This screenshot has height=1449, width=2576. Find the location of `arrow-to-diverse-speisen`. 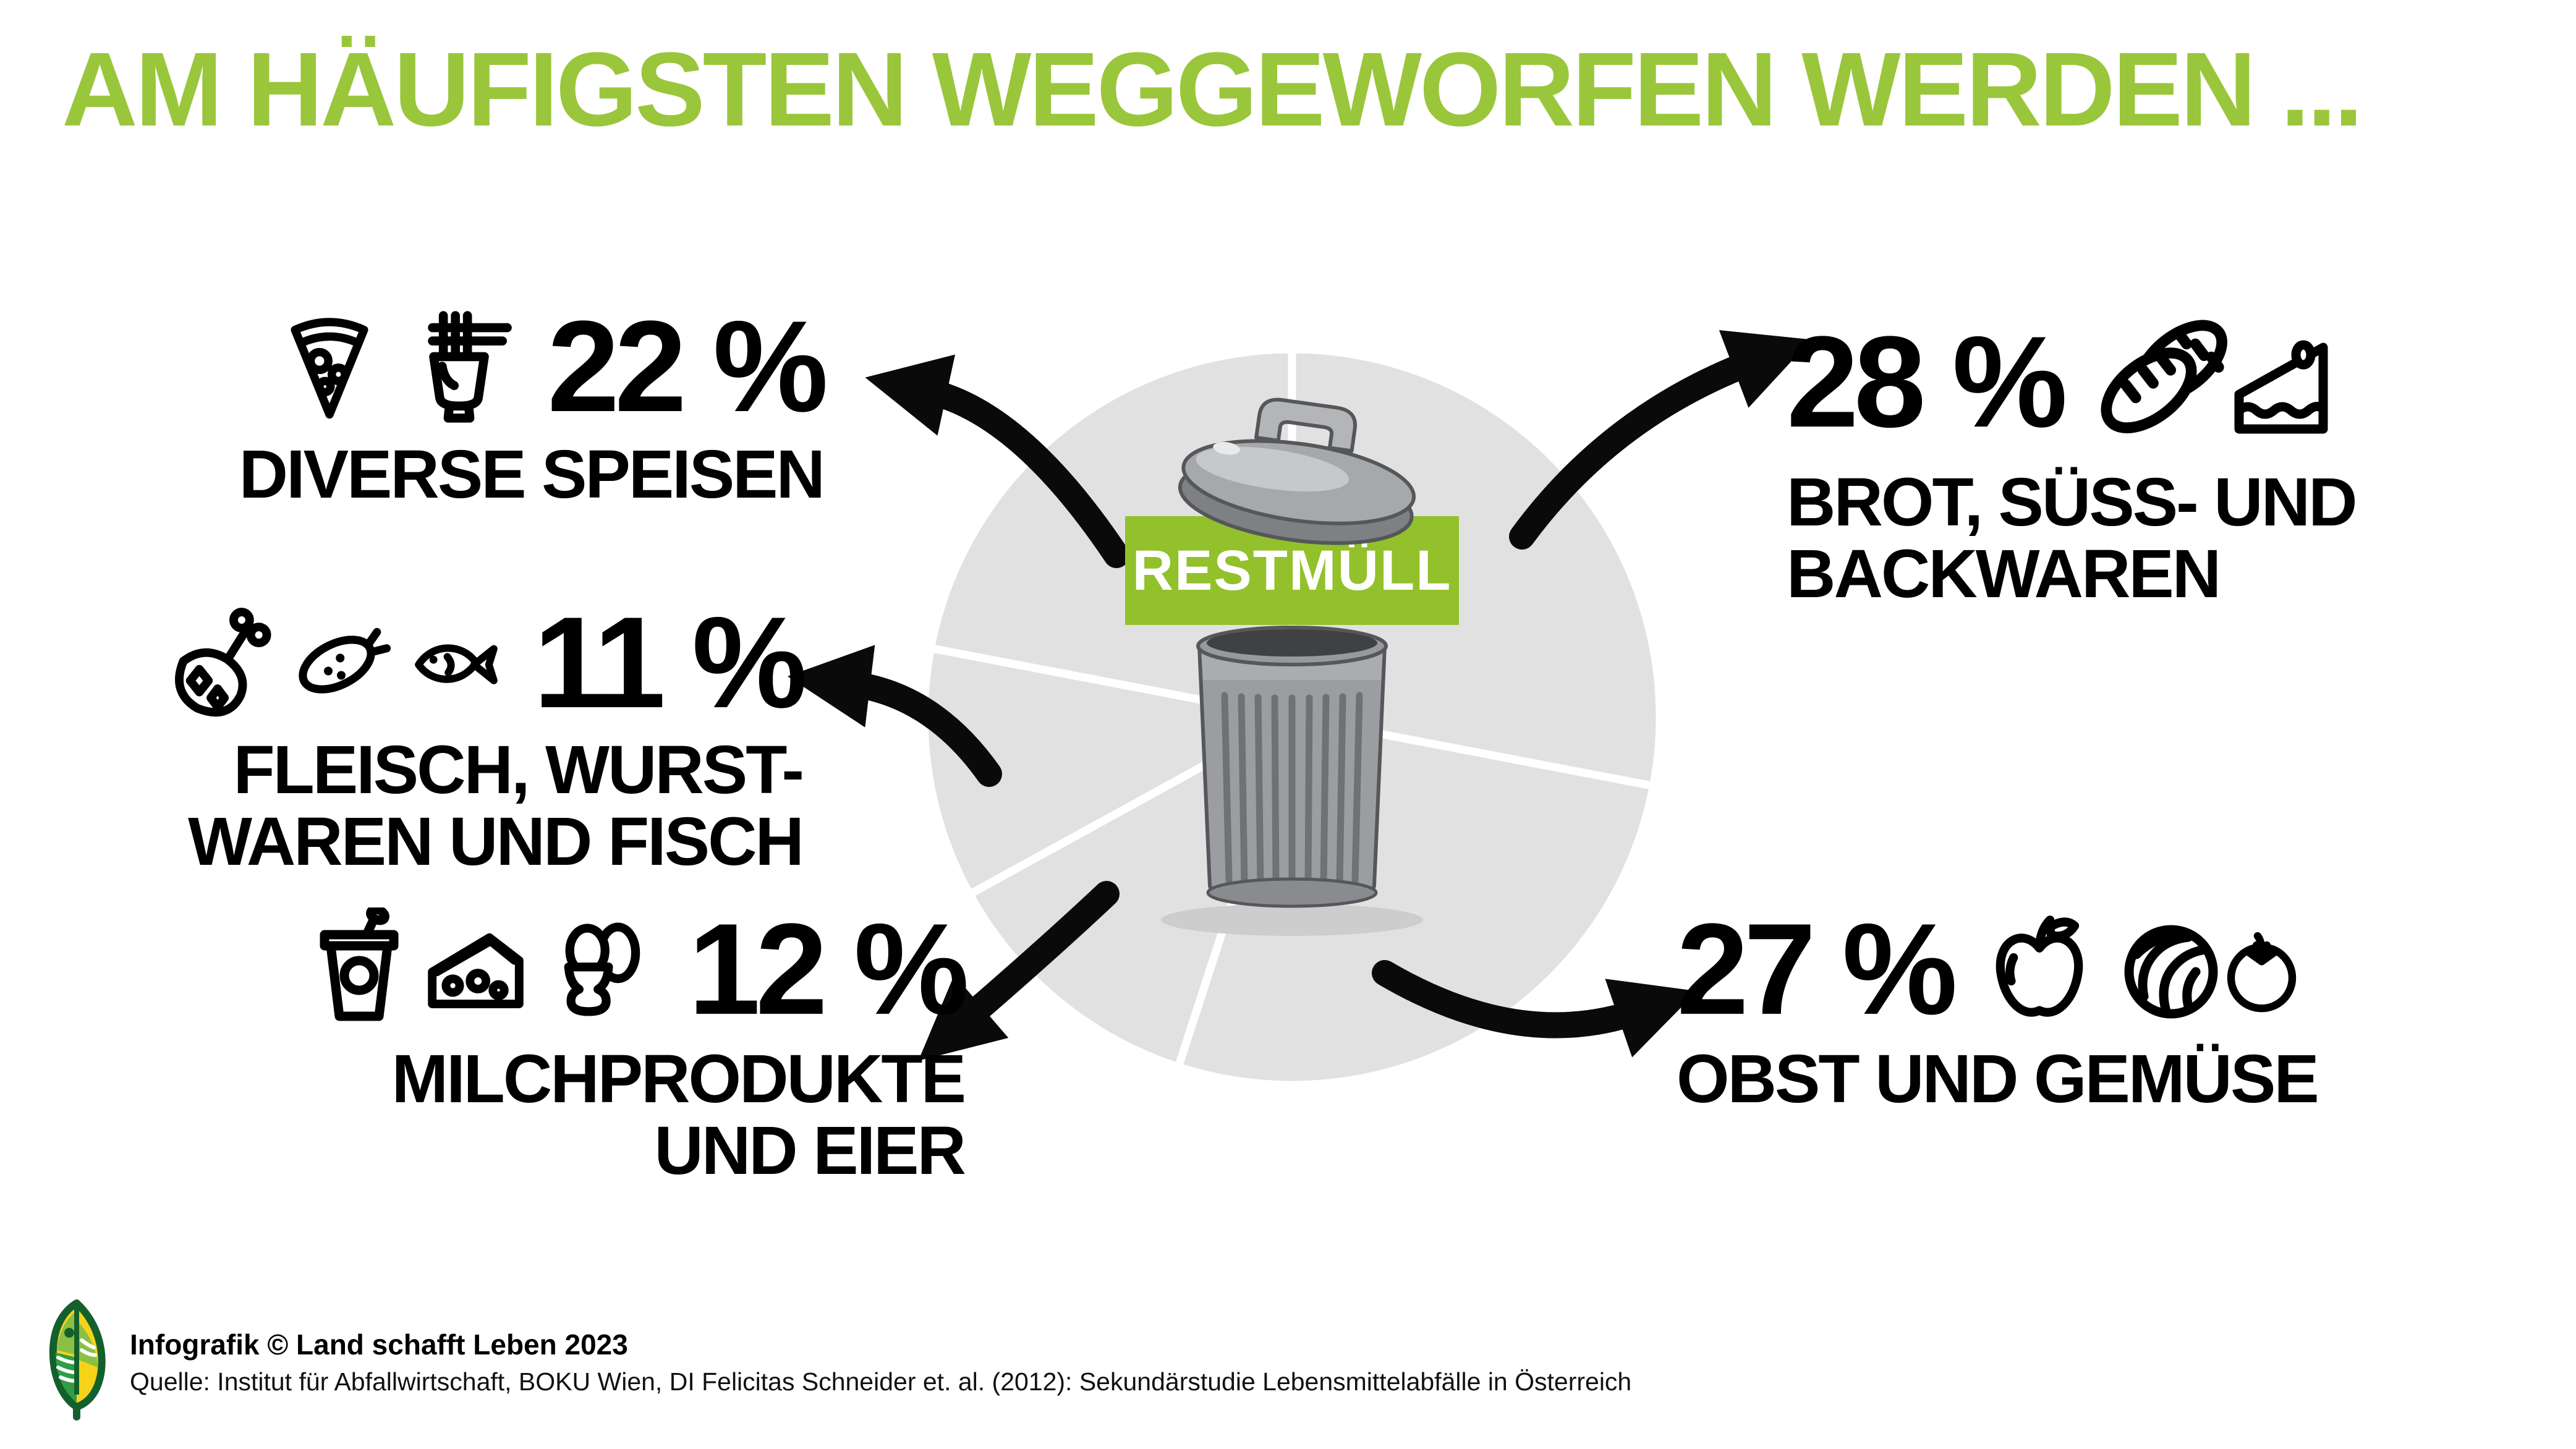

arrow-to-diverse-speisen is located at coordinates (997, 461).